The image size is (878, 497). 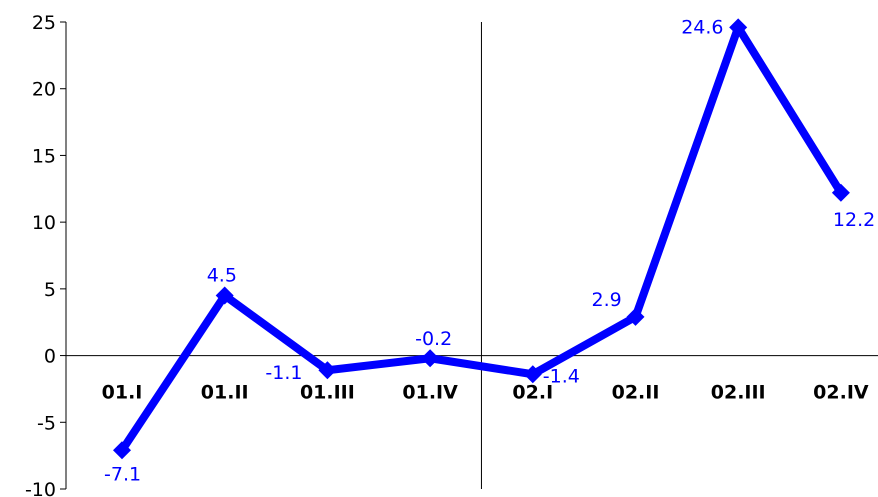 What do you see at coordinates (44, 156) in the screenshot?
I see `y-tick-label: 15` at bounding box center [44, 156].